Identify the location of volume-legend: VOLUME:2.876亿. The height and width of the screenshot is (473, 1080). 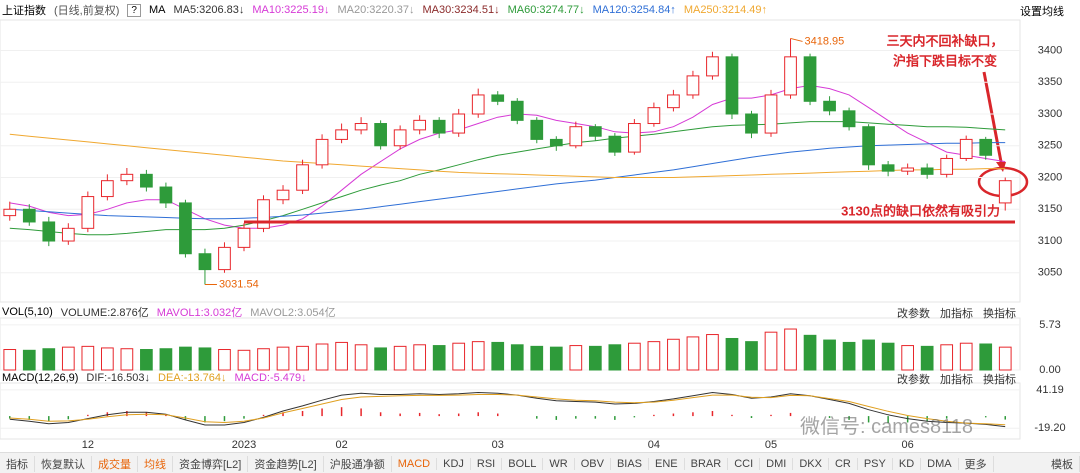
(104, 313).